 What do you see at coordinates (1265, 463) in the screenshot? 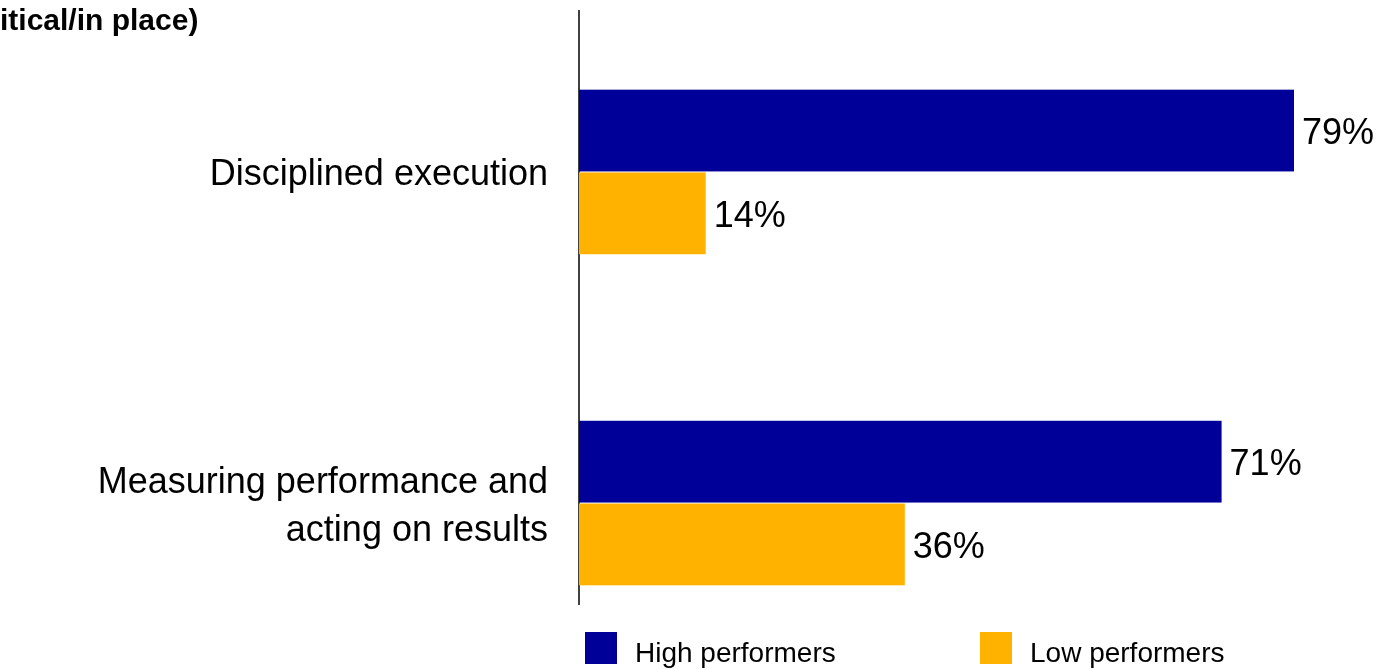
I see `data-label: 71%` at bounding box center [1265, 463].